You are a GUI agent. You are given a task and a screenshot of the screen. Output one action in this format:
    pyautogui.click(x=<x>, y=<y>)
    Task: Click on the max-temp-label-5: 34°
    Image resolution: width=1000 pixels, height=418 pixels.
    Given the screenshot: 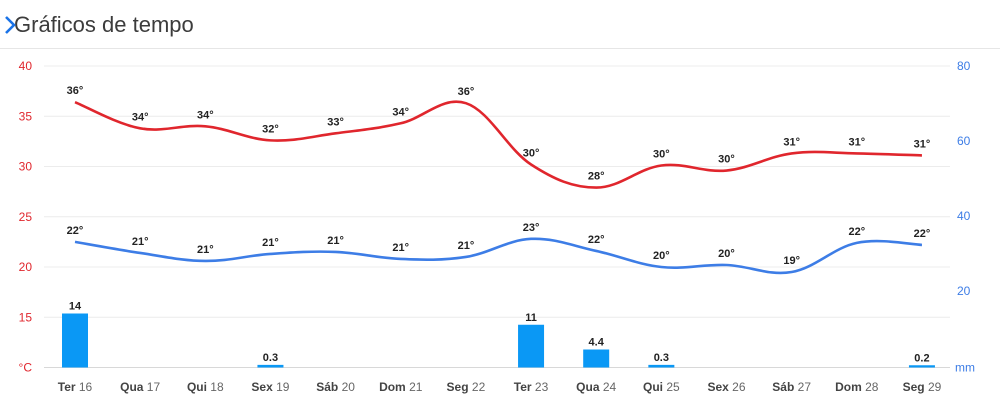 What is the action you would take?
    pyautogui.click(x=400, y=112)
    